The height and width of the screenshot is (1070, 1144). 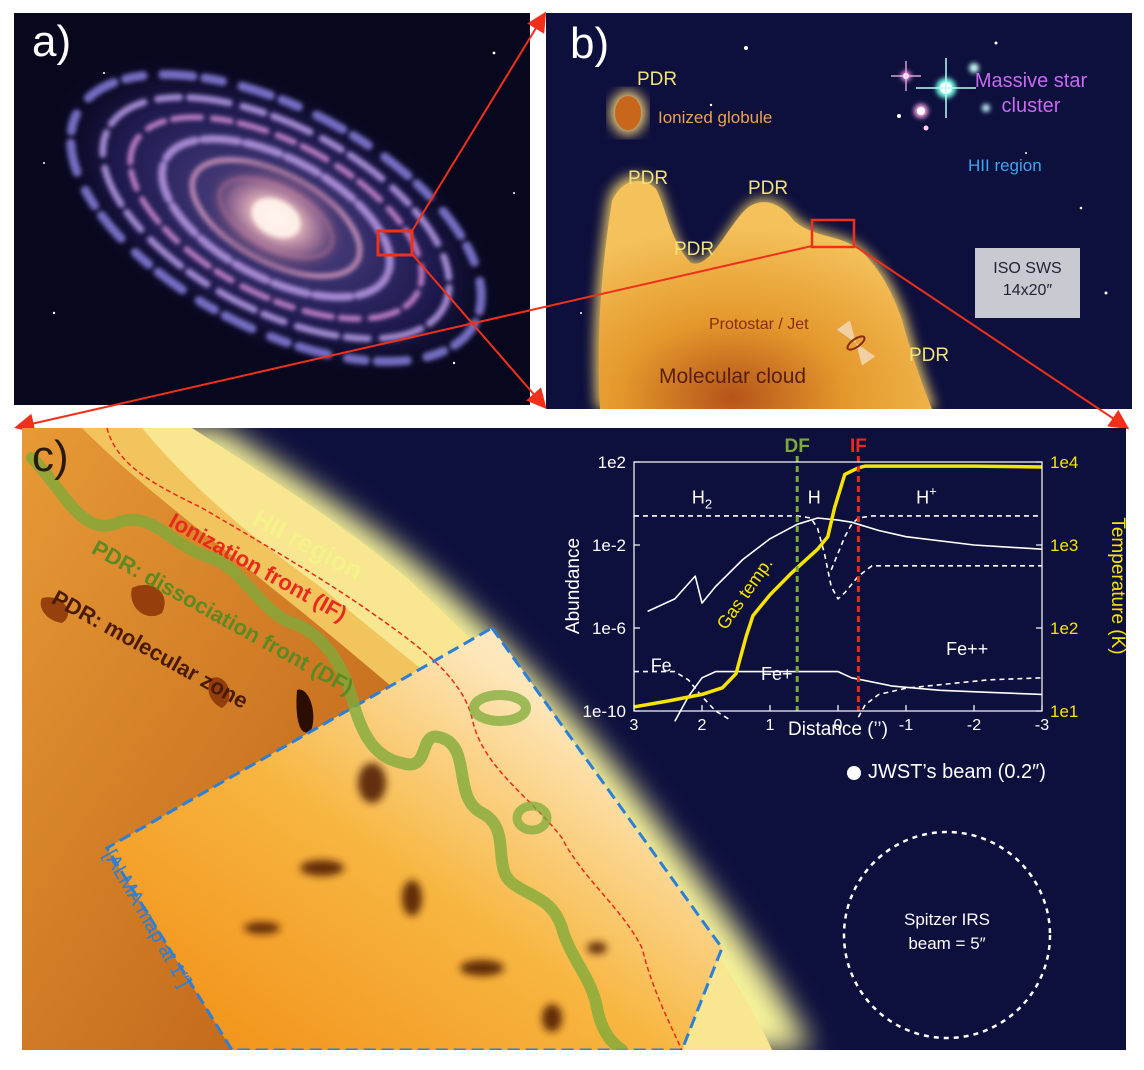 I want to click on spitzer-line2: beam = 5″, so click(x=947, y=943).